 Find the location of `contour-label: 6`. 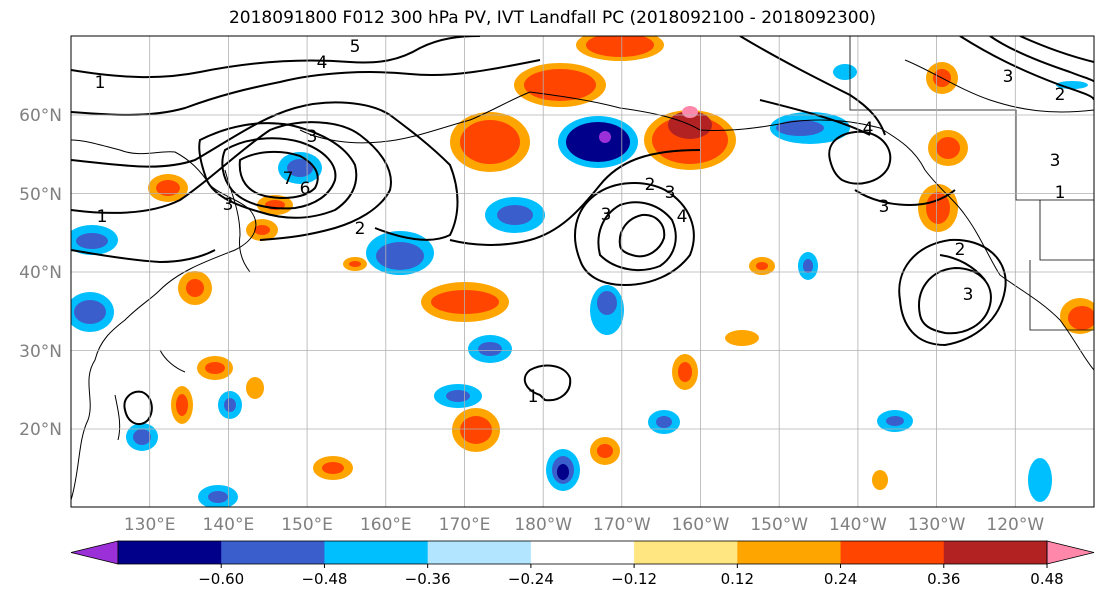

contour-label: 6 is located at coordinates (305, 189).